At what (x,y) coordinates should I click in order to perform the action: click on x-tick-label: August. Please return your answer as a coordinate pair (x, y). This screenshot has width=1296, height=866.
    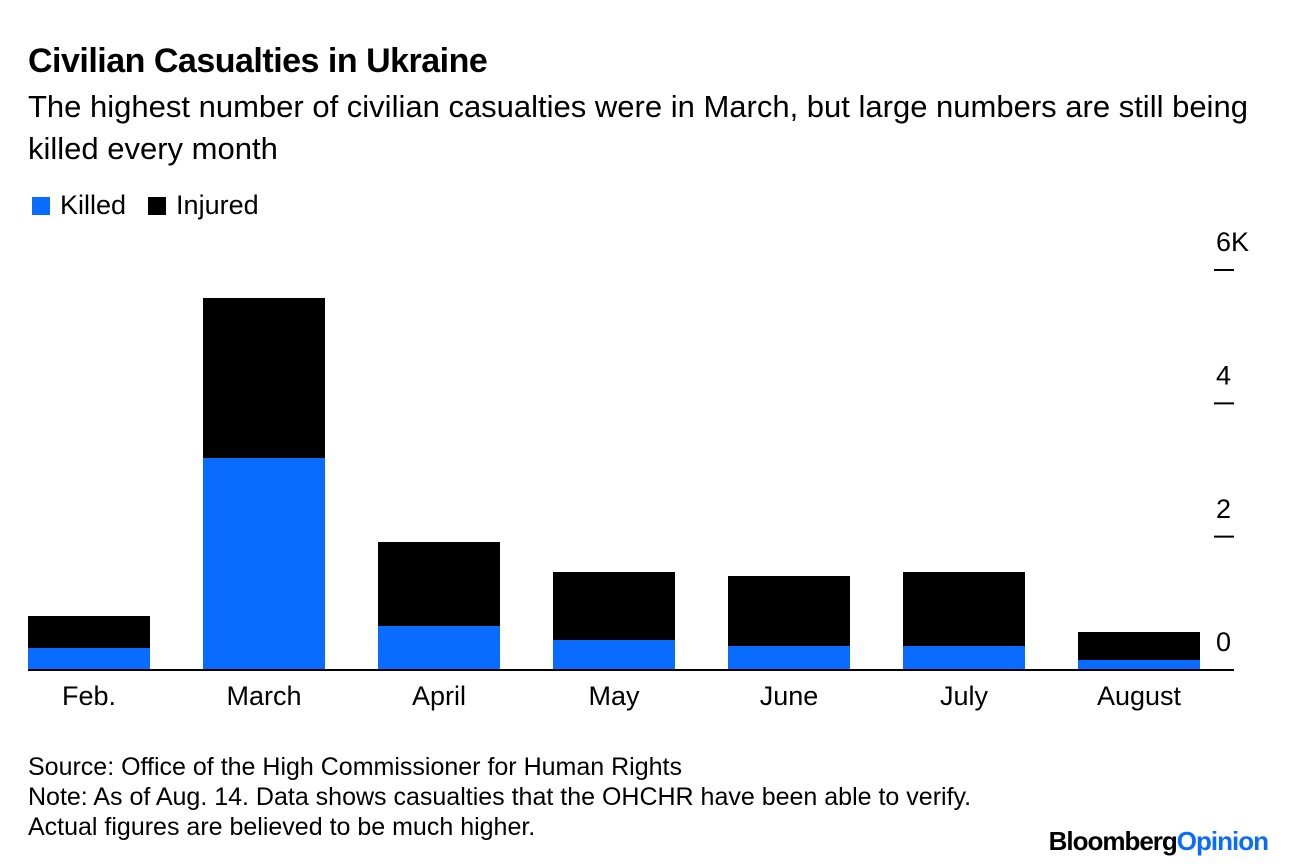
    Looking at the image, I should click on (1139, 696).